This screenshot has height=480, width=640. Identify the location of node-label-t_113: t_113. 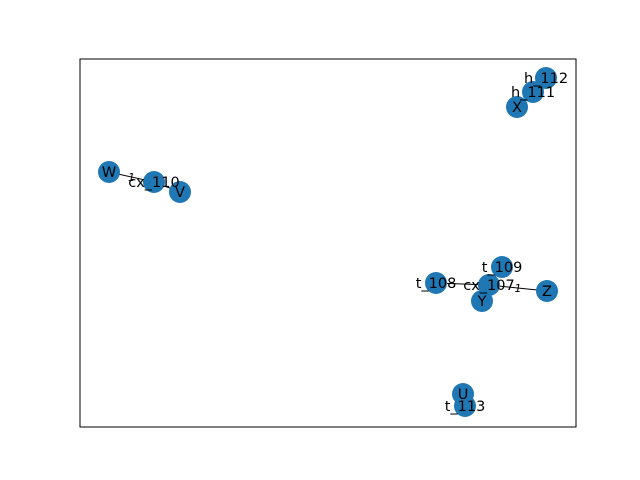
(465, 407).